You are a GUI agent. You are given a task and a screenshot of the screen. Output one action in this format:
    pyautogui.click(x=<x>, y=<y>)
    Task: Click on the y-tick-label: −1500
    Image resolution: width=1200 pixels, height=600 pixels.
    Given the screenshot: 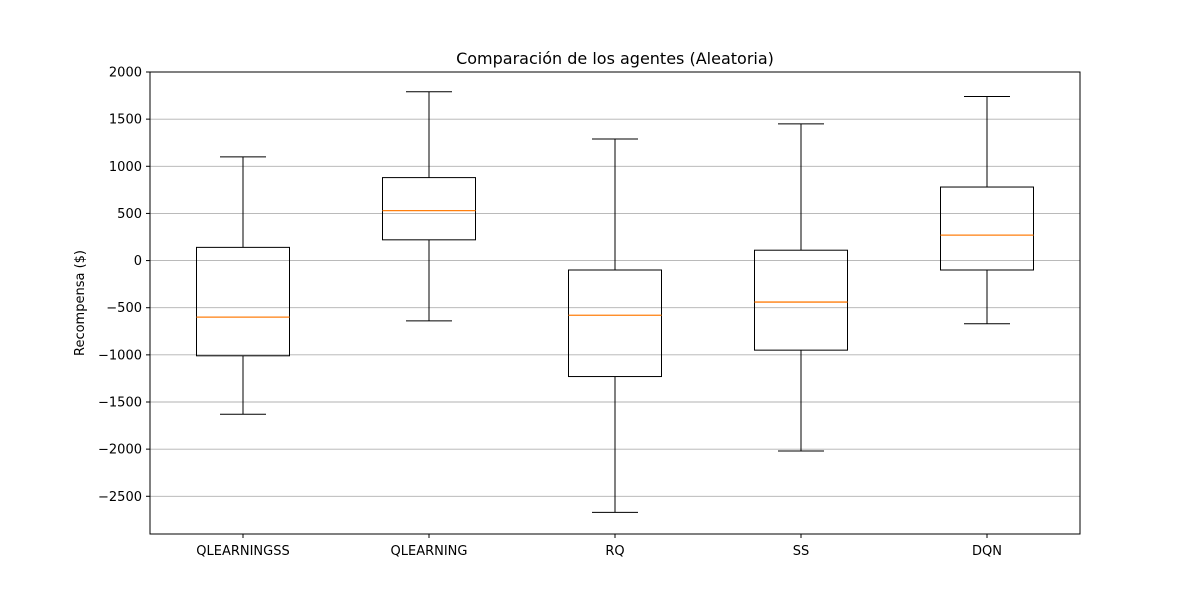 What is the action you would take?
    pyautogui.click(x=120, y=403)
    